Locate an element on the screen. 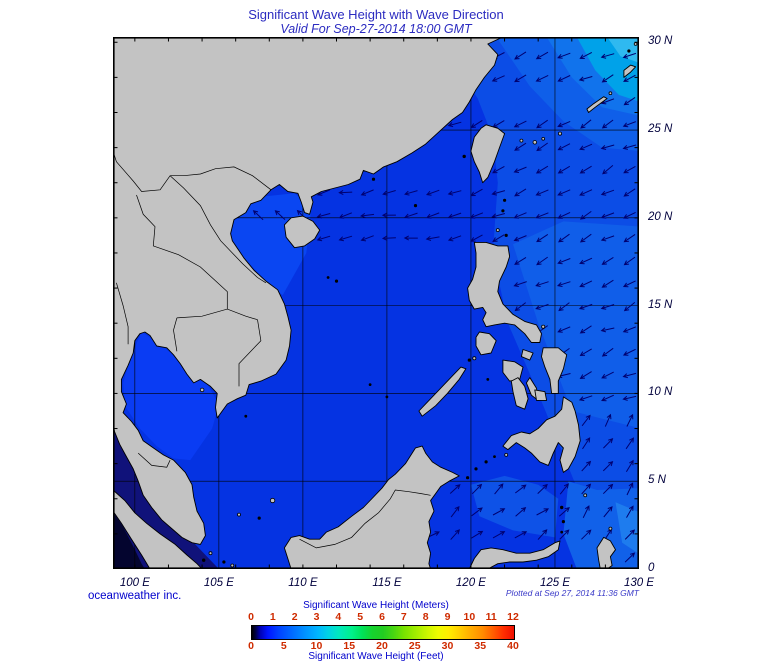  meters-tick-1: 1 is located at coordinates (272, 617).